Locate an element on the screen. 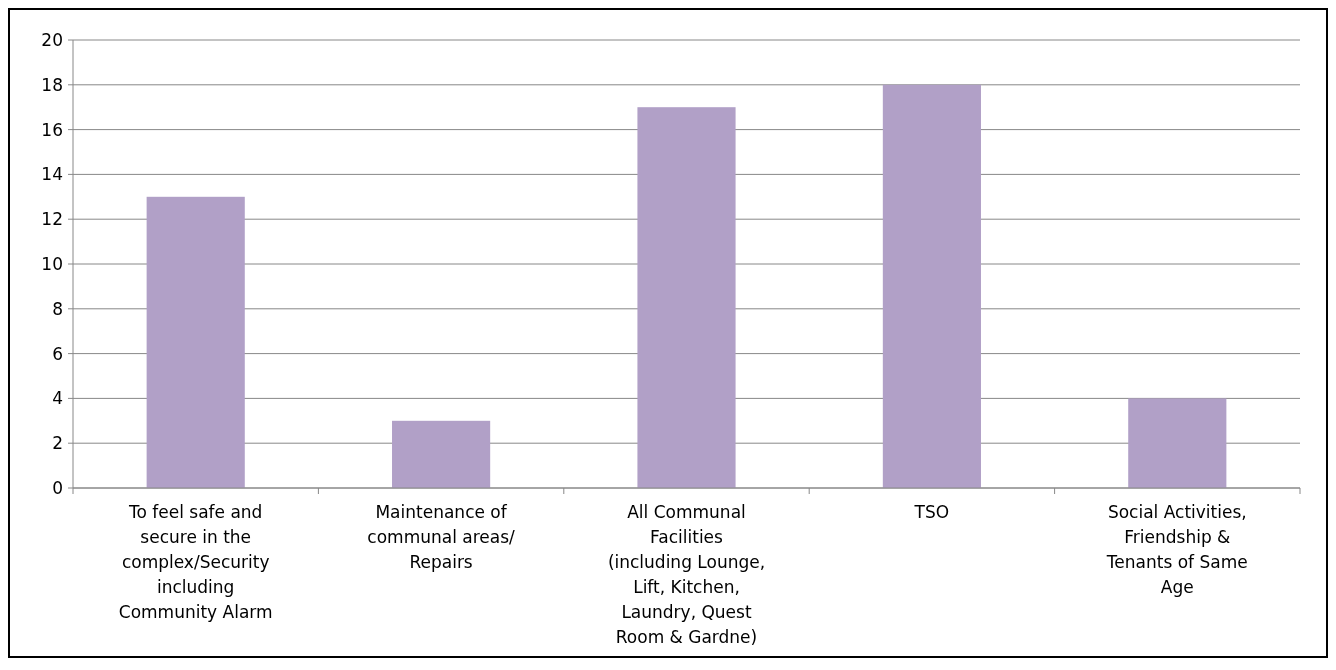  y-tick-label: 16 is located at coordinates (52, 129).